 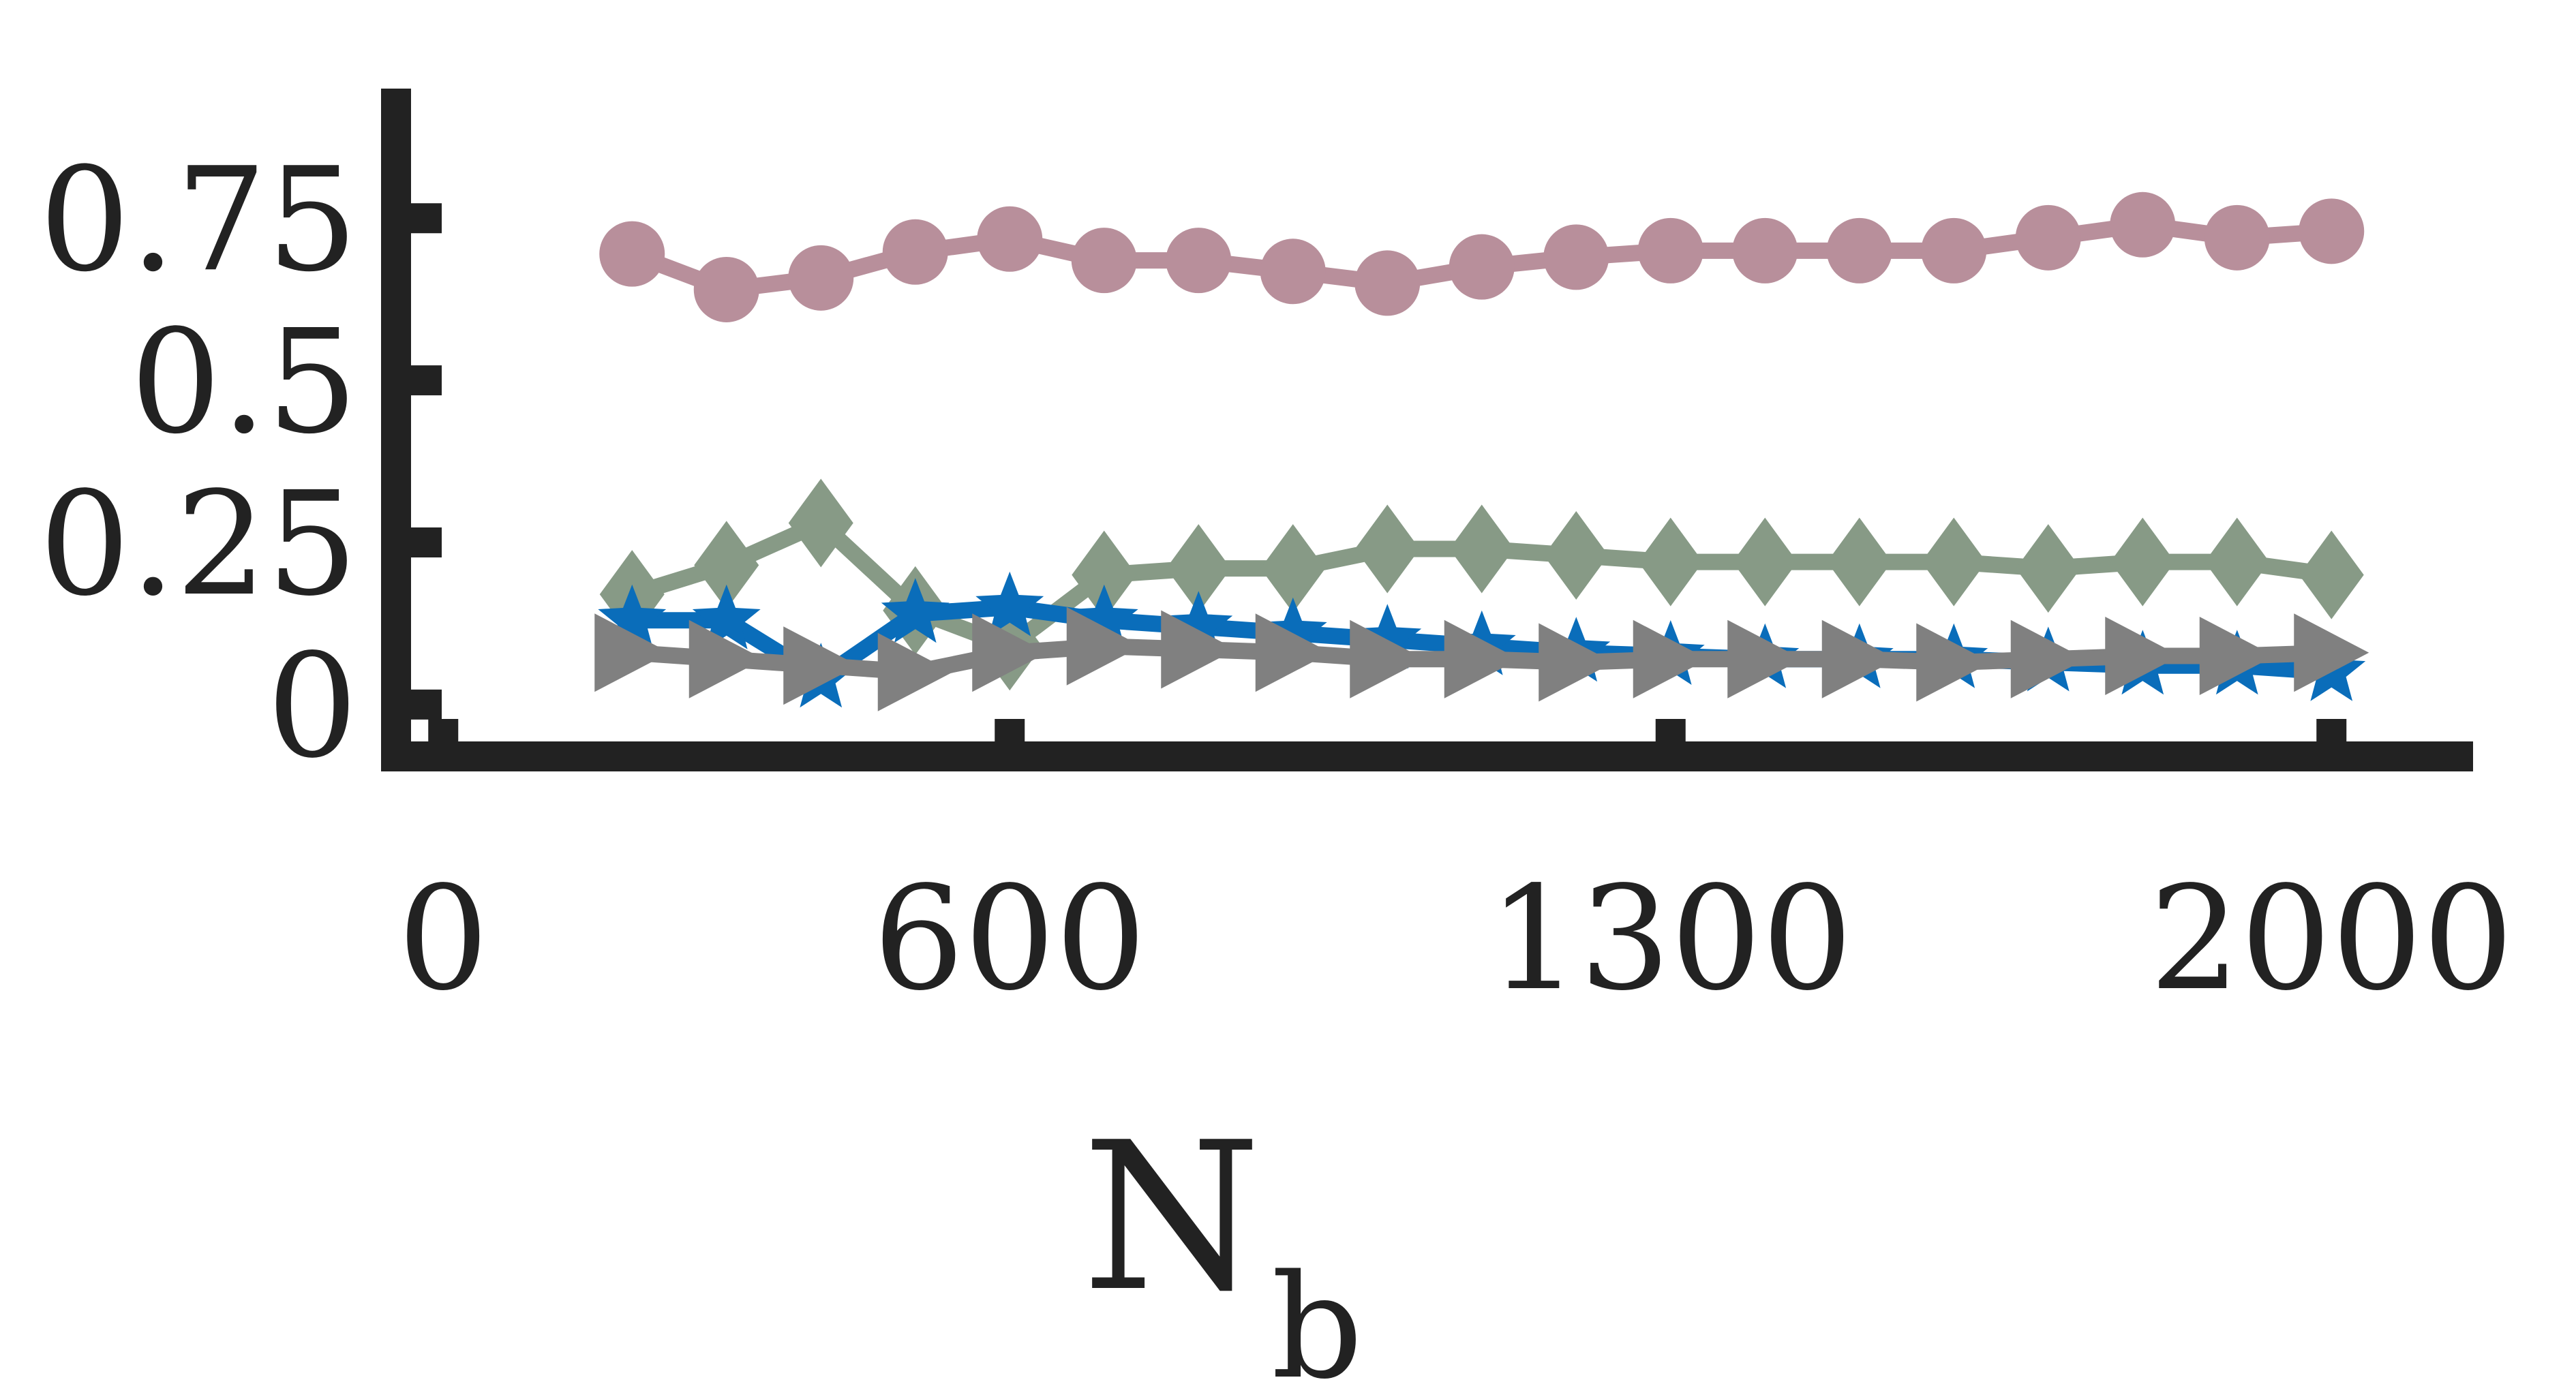 I want to click on series-circle, so click(x=1482, y=256).